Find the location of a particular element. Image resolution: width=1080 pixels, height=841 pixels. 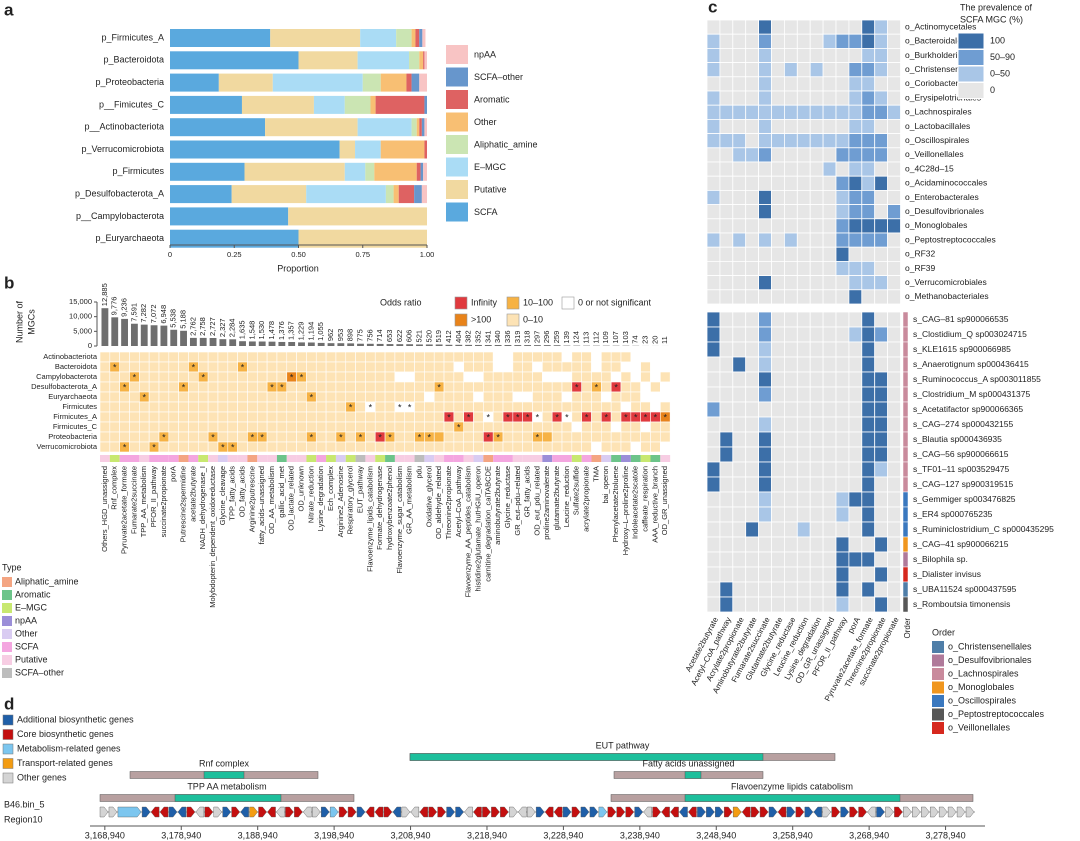

category-label: p_Firmicutes_A is located at coordinates (132, 37).